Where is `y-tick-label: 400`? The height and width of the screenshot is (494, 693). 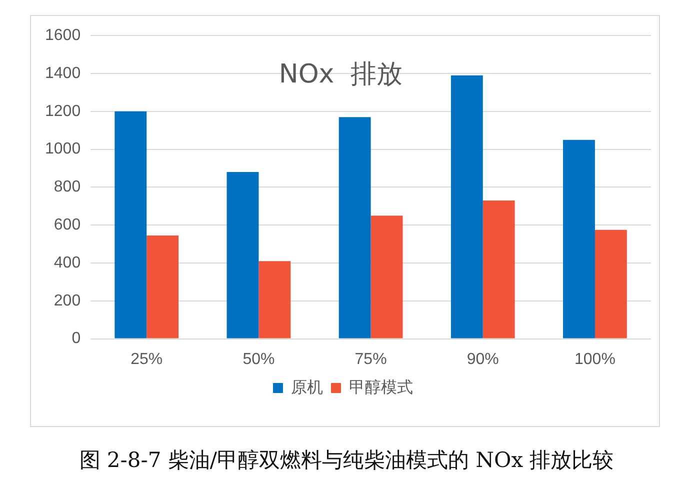 y-tick-label: 400 is located at coordinates (67, 263).